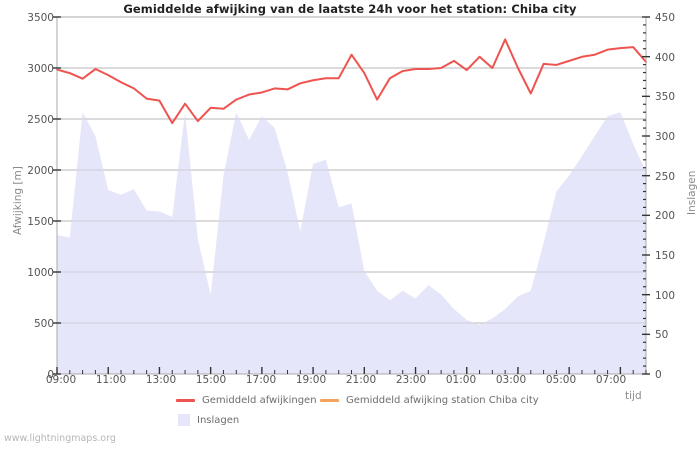  Describe the element at coordinates (665, 177) in the screenshot. I see `y-right-tick-250: 250` at that location.